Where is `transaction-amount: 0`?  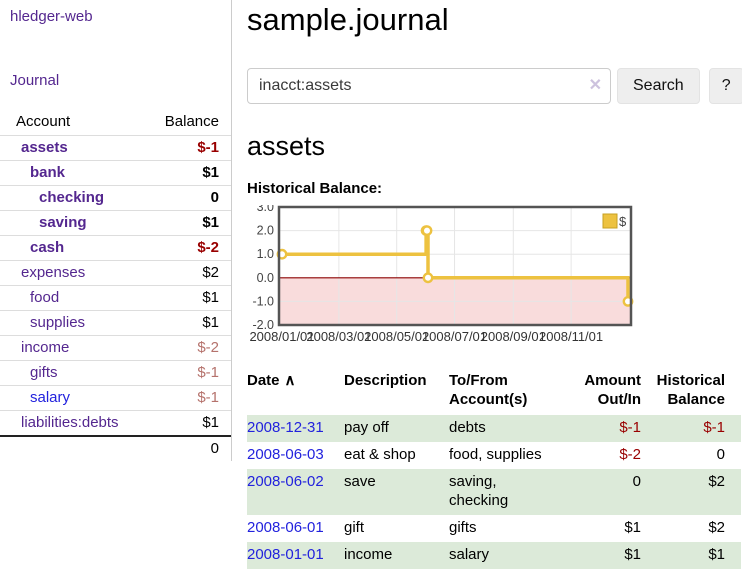 transaction-amount: 0 is located at coordinates (636, 481).